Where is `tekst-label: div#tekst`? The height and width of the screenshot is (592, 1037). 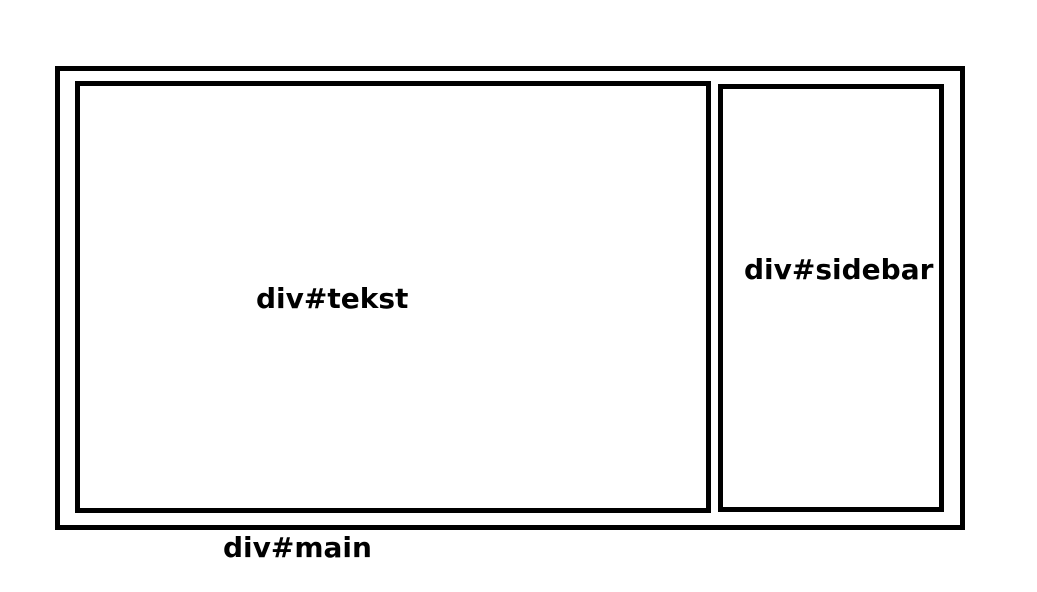
tekst-label: div#tekst is located at coordinates (332, 298).